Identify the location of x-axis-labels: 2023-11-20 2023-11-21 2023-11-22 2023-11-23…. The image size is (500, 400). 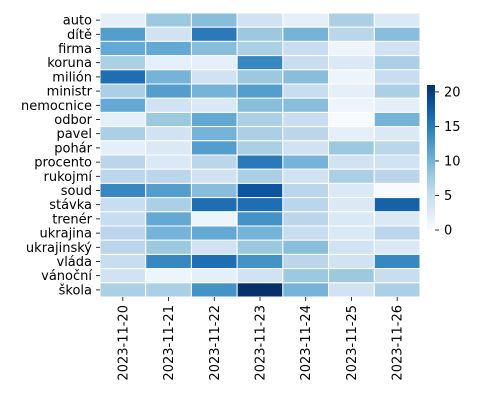
(261, 339).